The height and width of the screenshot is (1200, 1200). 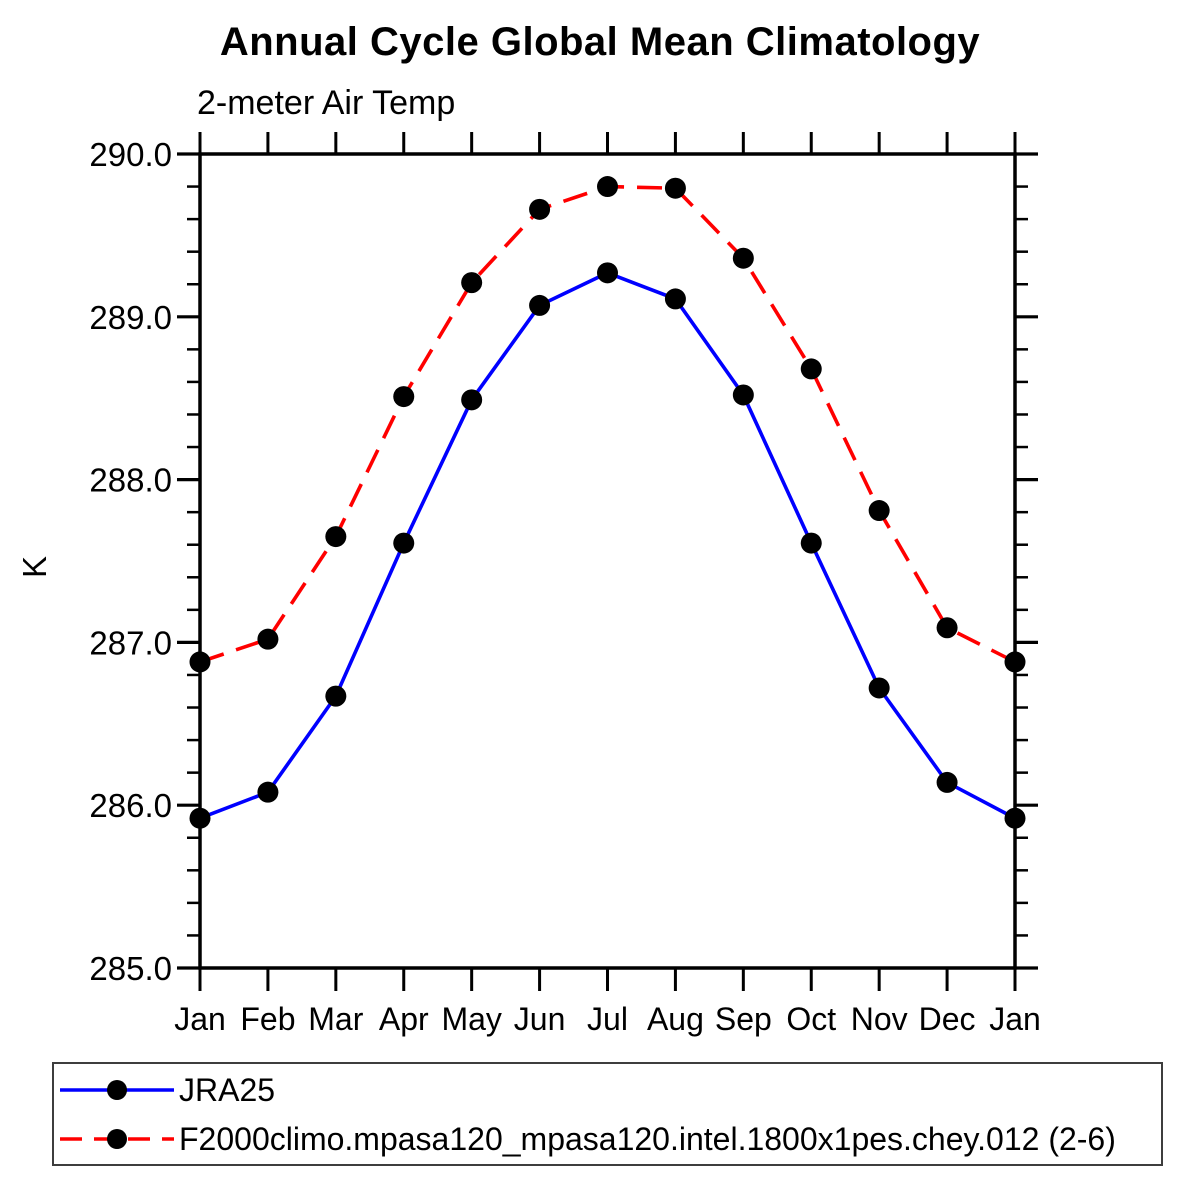 I want to click on y-tick-label: 288.0, so click(x=130, y=480).